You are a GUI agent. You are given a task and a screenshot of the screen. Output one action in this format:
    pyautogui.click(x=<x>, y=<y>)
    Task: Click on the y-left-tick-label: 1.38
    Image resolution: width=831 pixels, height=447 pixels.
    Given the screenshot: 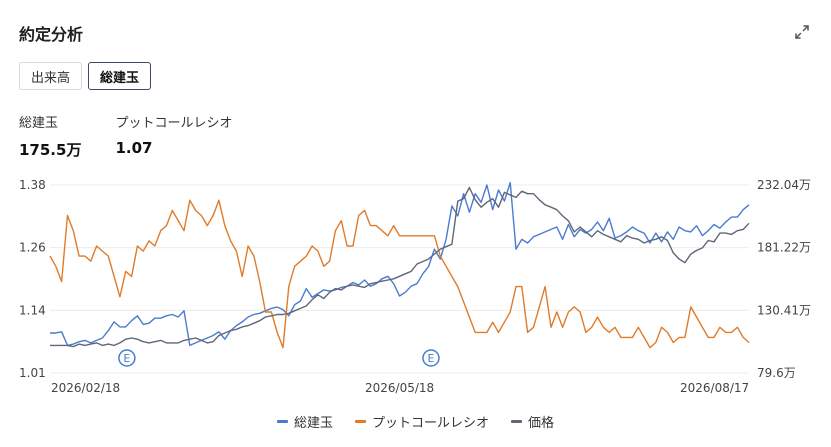 What is the action you would take?
    pyautogui.click(x=32, y=185)
    